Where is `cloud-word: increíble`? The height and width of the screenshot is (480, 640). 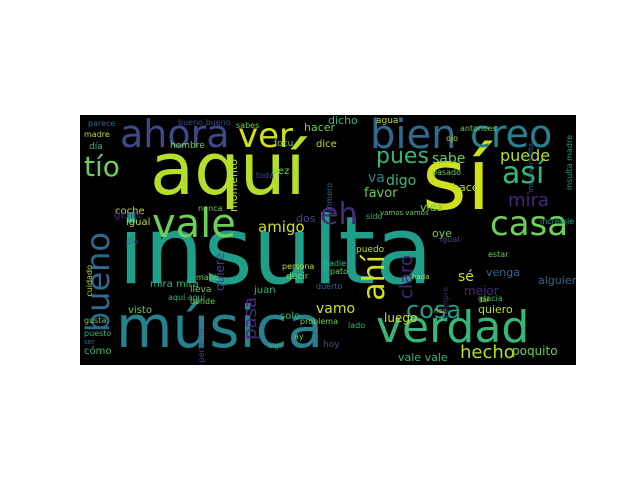 cloud-word: increíble is located at coordinates (557, 221).